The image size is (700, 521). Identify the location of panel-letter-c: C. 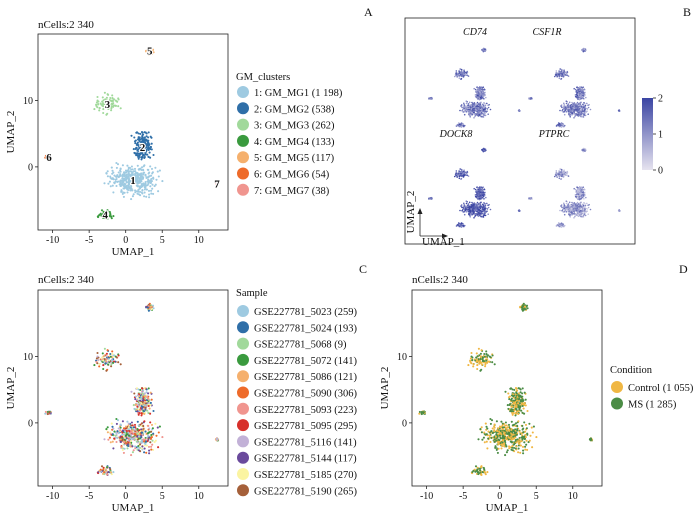
(363, 269).